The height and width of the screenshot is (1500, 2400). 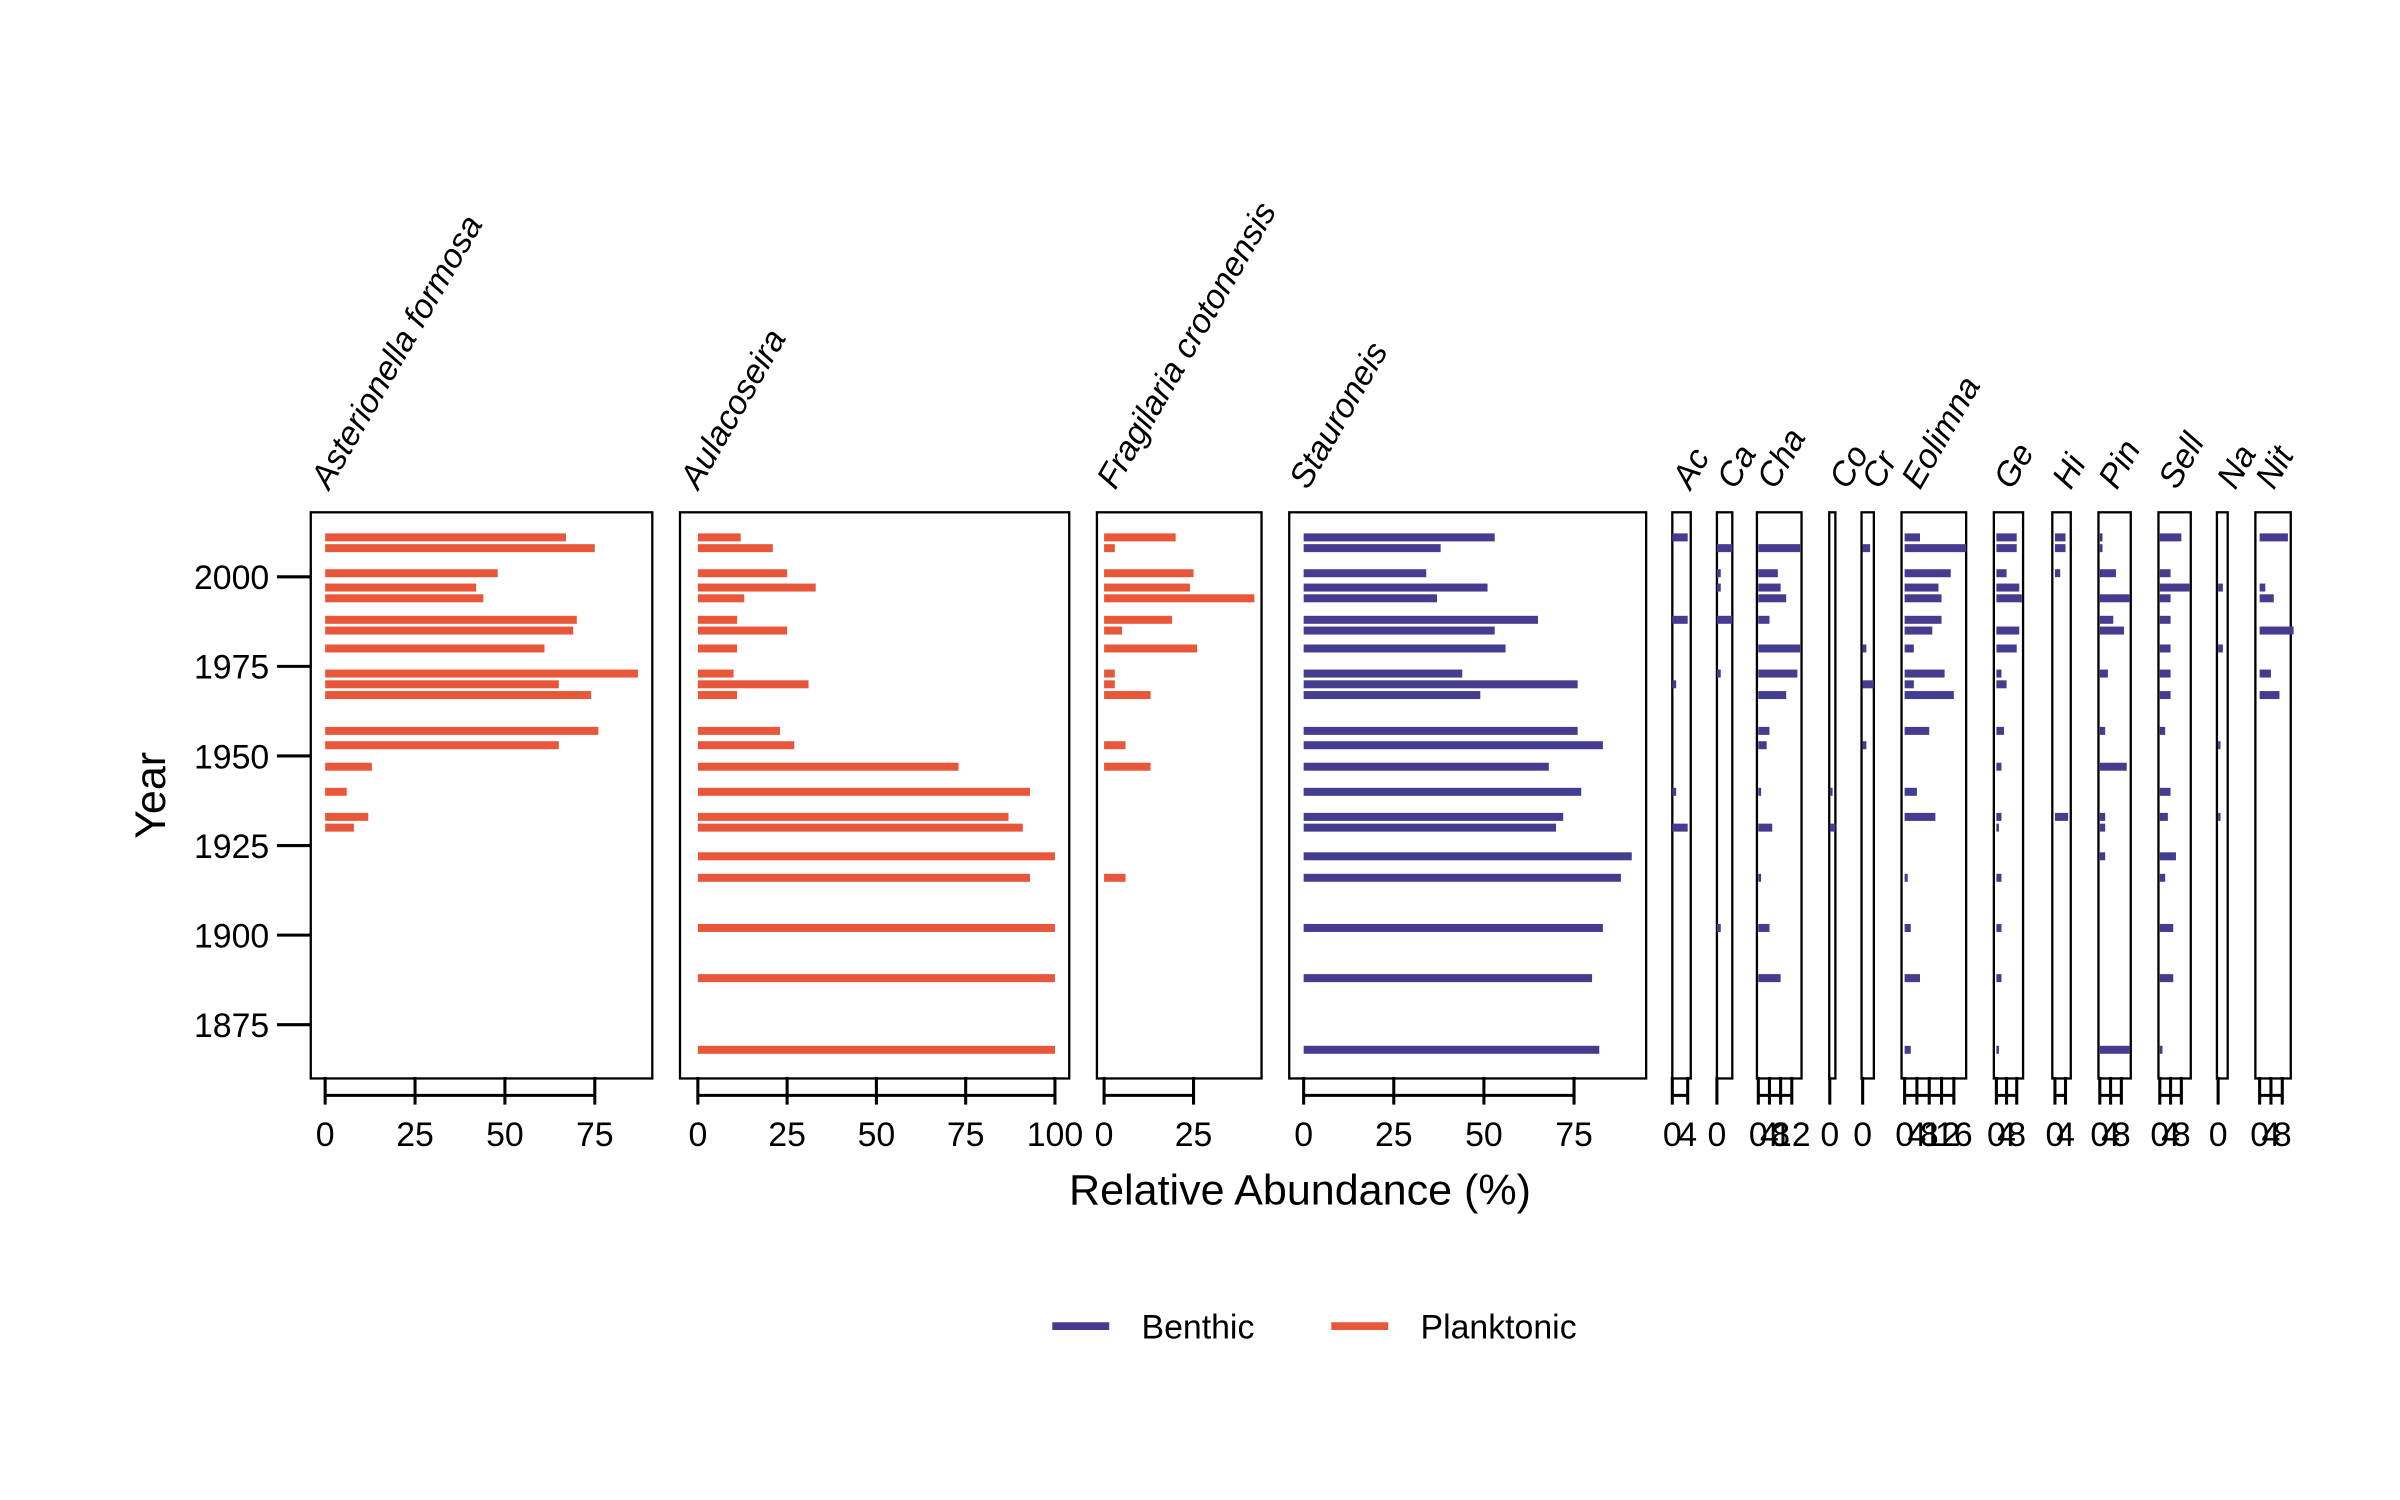 I want to click on taxon-label: Stauroneis, so click(x=1339, y=415).